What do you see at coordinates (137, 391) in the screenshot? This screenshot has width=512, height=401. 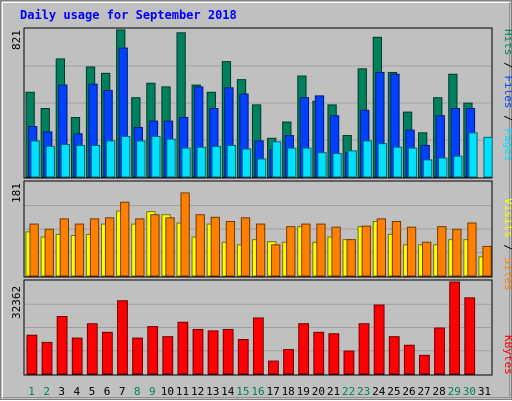 I see `x-label-day-8: 8` at bounding box center [137, 391].